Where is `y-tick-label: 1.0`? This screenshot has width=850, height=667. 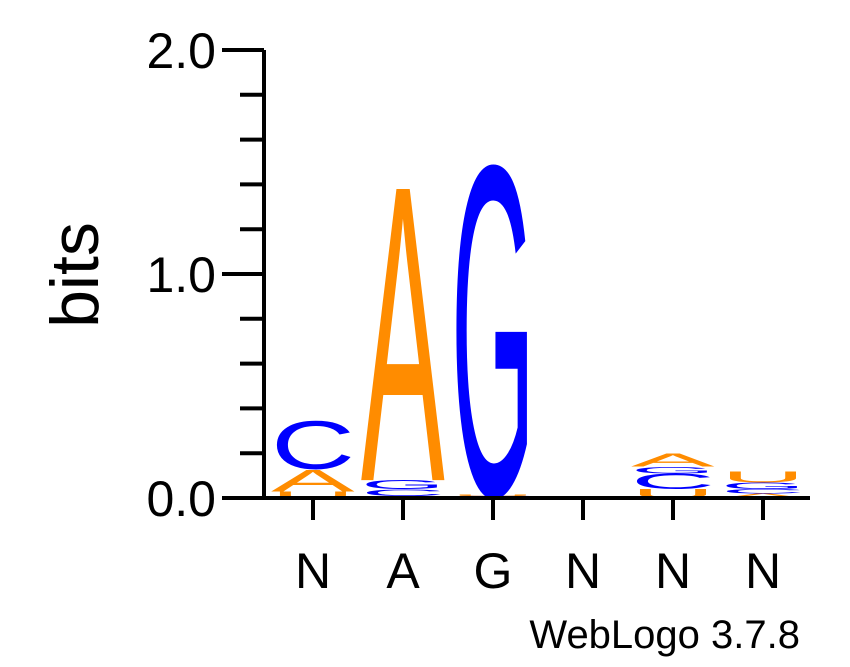 y-tick-label: 1.0 is located at coordinates (181, 275).